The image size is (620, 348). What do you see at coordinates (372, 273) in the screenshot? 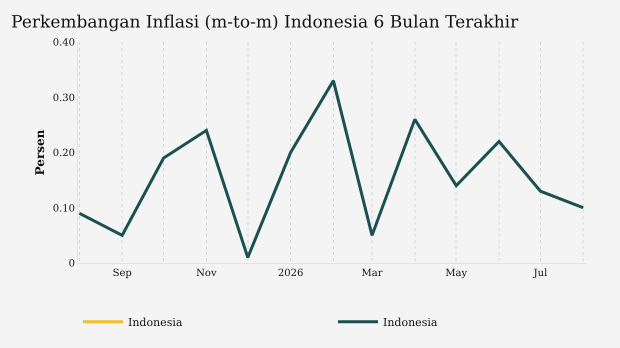
I see `x-tick-label: Mar` at bounding box center [372, 273].